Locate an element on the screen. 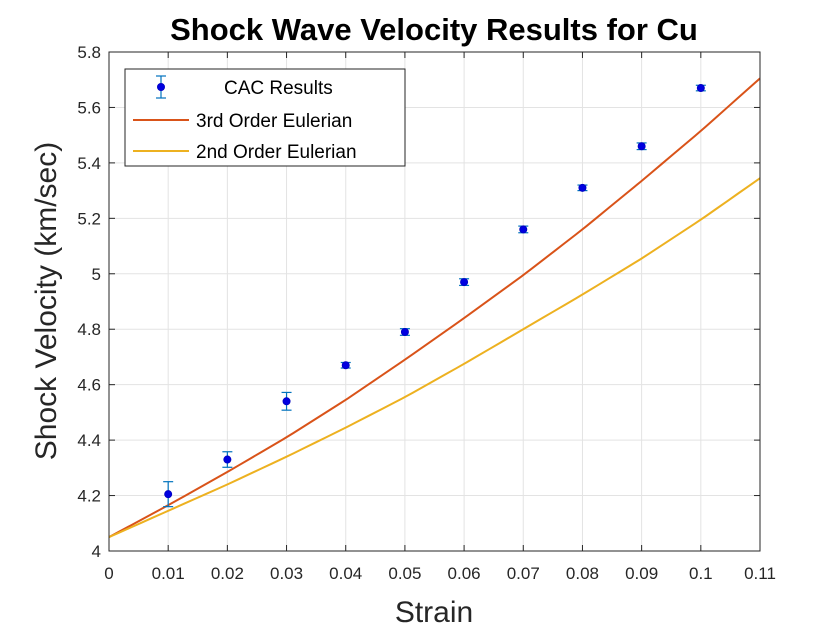 This screenshot has width=840, height=630. x-tick-label: 0 is located at coordinates (108, 573).